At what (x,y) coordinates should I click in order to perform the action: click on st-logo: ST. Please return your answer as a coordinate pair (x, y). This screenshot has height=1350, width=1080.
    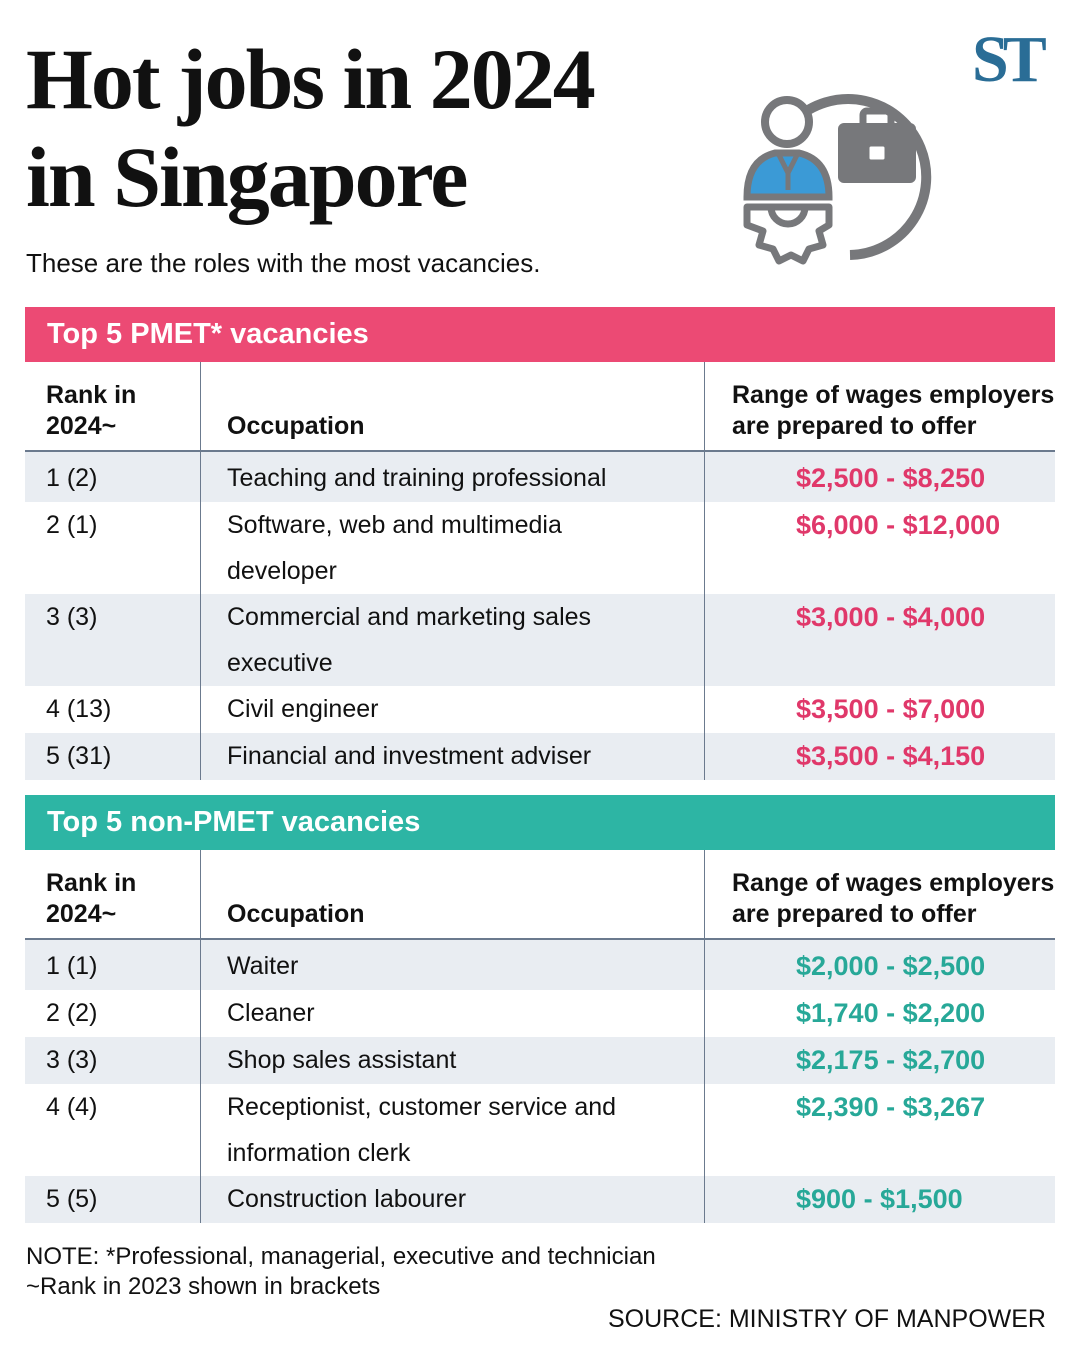
    Looking at the image, I should click on (1009, 59).